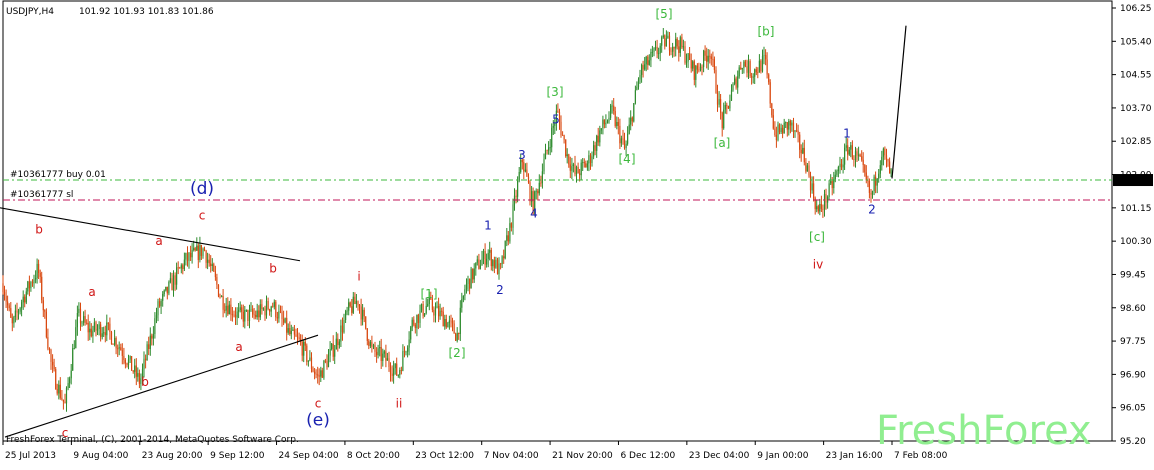  What do you see at coordinates (1133, 442) in the screenshot?
I see `y-tick-label: 95.20` at bounding box center [1133, 442].